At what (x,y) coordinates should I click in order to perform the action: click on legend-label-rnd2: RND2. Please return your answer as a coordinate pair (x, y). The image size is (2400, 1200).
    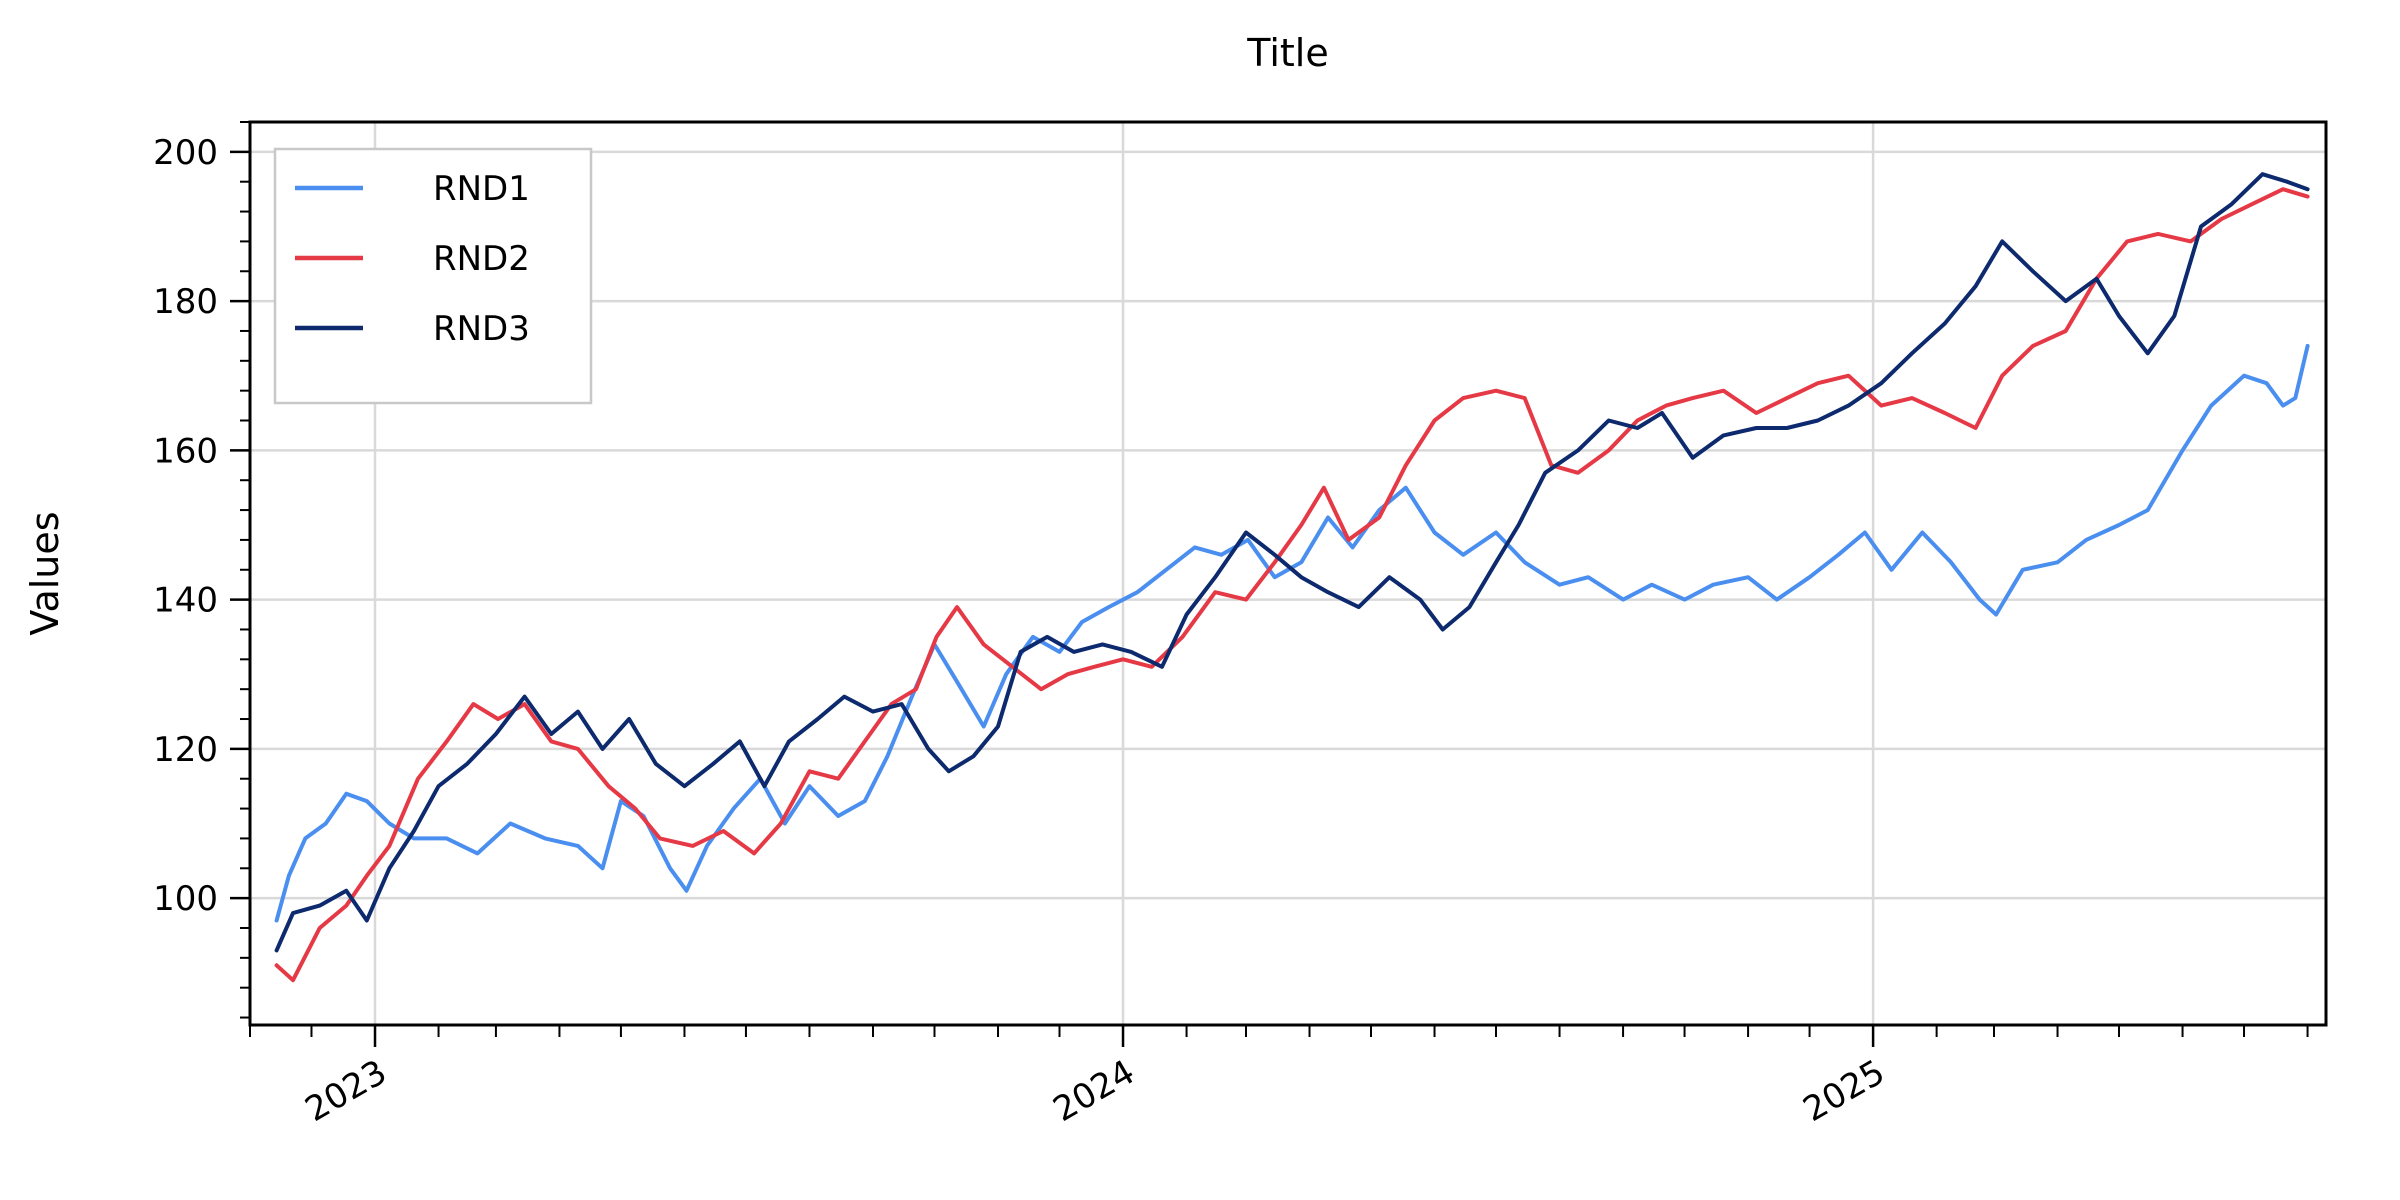
    Looking at the image, I should click on (481, 259).